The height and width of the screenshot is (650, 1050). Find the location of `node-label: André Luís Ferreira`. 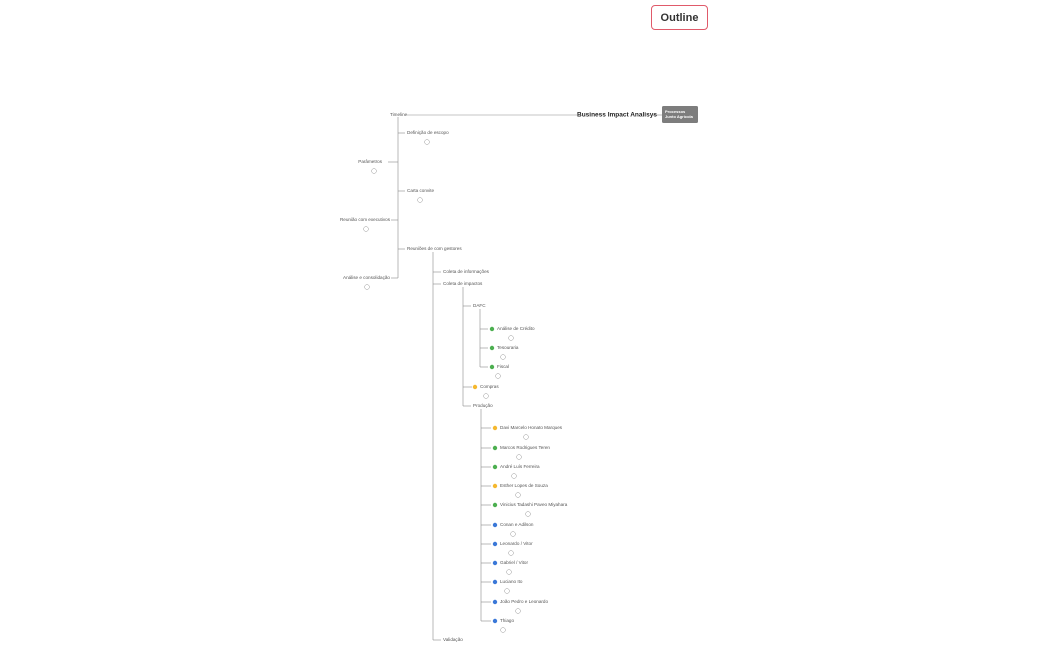

node-label: André Luís Ferreira is located at coordinates (520, 466).